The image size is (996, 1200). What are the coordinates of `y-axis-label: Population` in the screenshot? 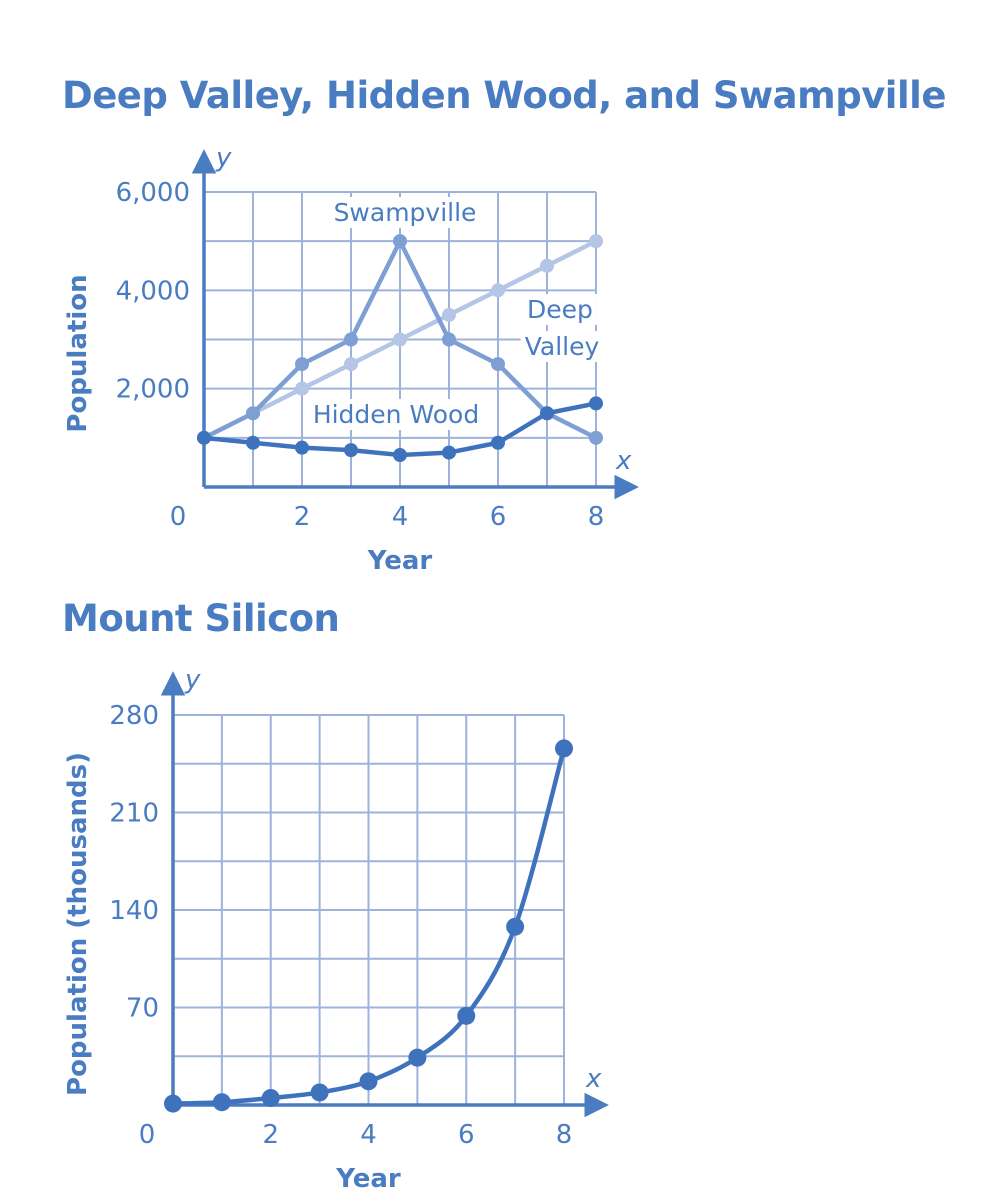 It's located at (78, 353).